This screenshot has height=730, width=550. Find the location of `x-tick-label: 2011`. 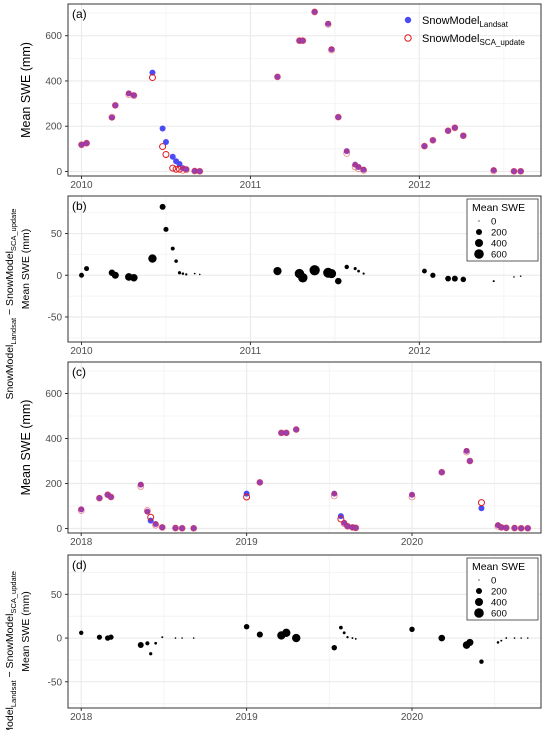

x-tick-label: 2011 is located at coordinates (251, 185).